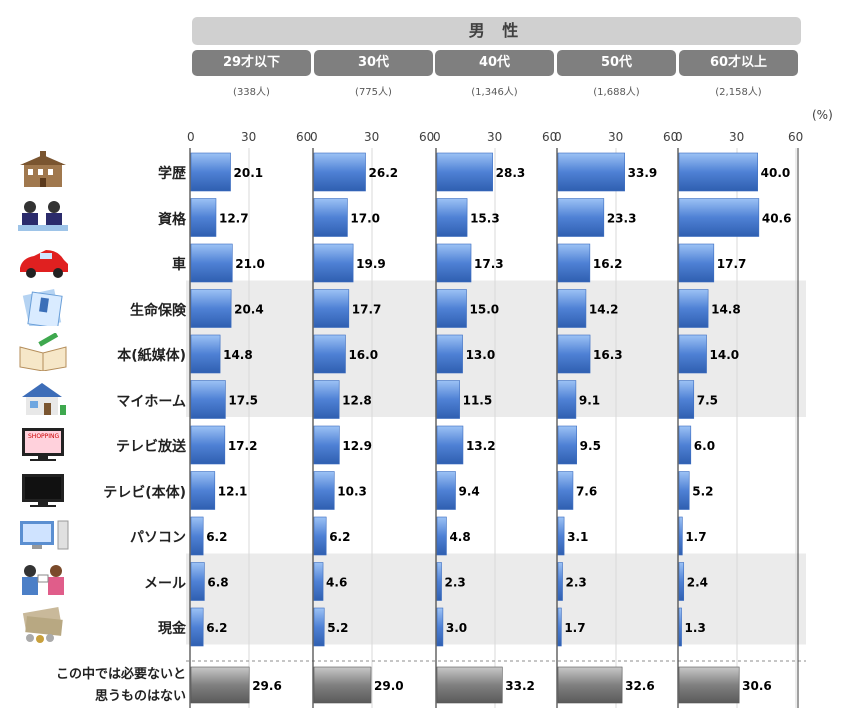 The width and height of the screenshot is (850, 725). Describe the element at coordinates (738, 92) in the screenshot. I see `sample-size-4: (2,158人)` at that location.